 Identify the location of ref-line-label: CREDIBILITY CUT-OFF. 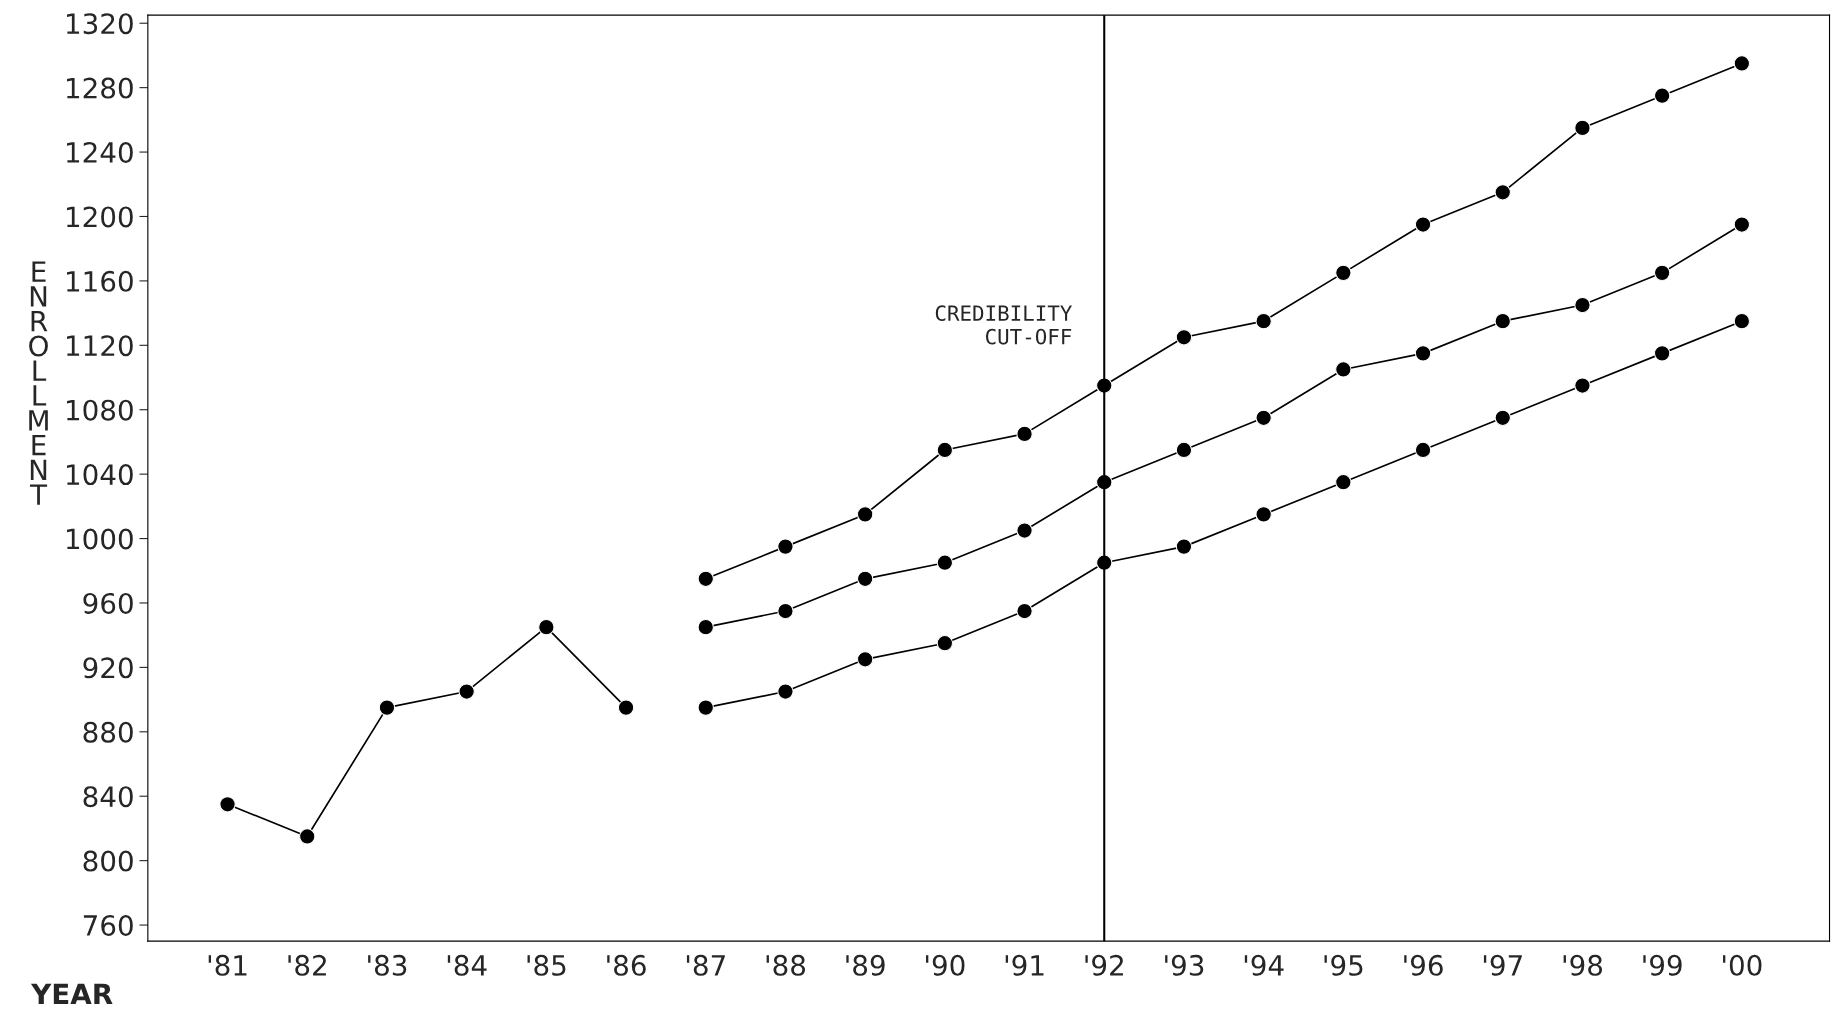
(1003, 325).